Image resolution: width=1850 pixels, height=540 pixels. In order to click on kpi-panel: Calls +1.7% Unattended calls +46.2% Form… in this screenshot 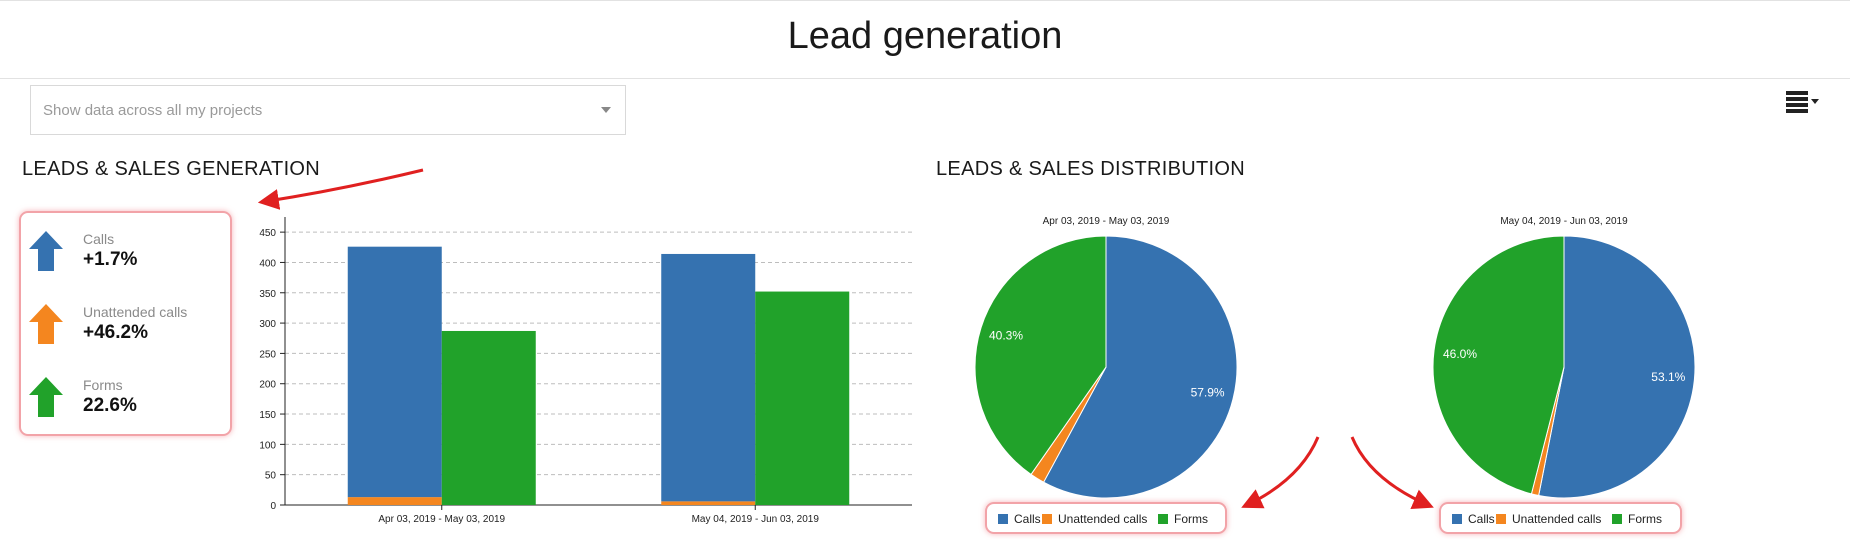, I will do `click(125, 323)`.